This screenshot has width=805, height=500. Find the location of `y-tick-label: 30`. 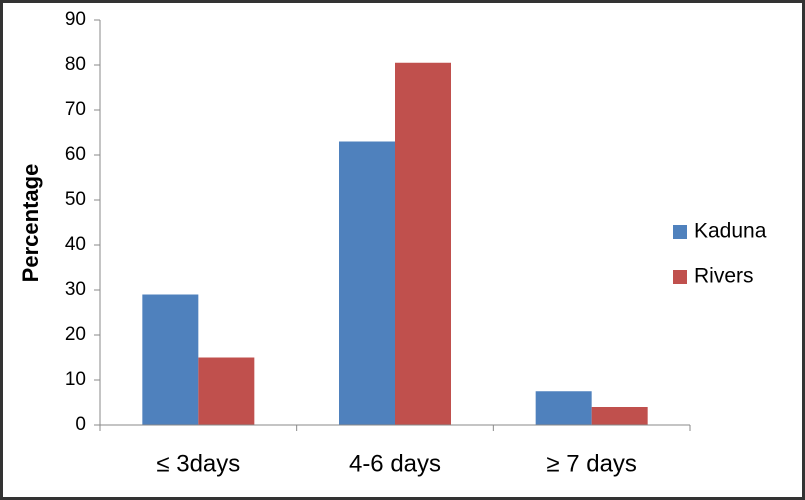

y-tick-label: 30 is located at coordinates (75, 289).